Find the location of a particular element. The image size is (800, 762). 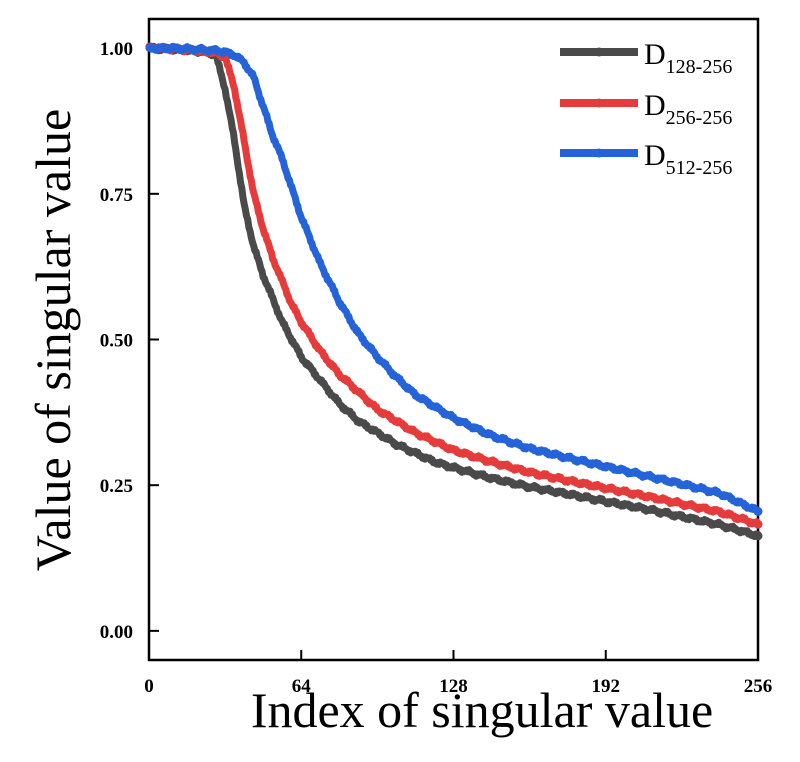

x-tick-label: 192 is located at coordinates (606, 686).